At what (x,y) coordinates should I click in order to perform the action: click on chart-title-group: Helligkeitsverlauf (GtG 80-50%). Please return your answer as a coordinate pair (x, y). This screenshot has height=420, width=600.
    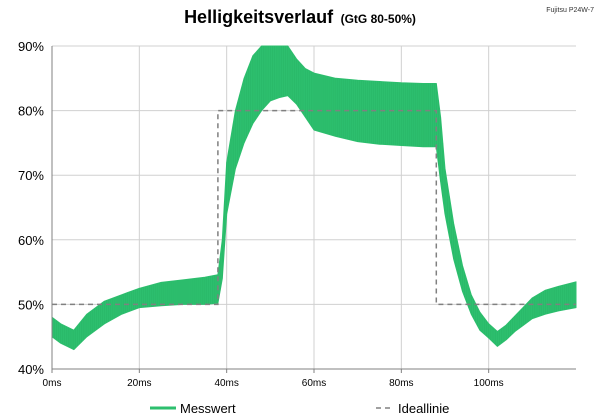
    Looking at the image, I should click on (300, 17).